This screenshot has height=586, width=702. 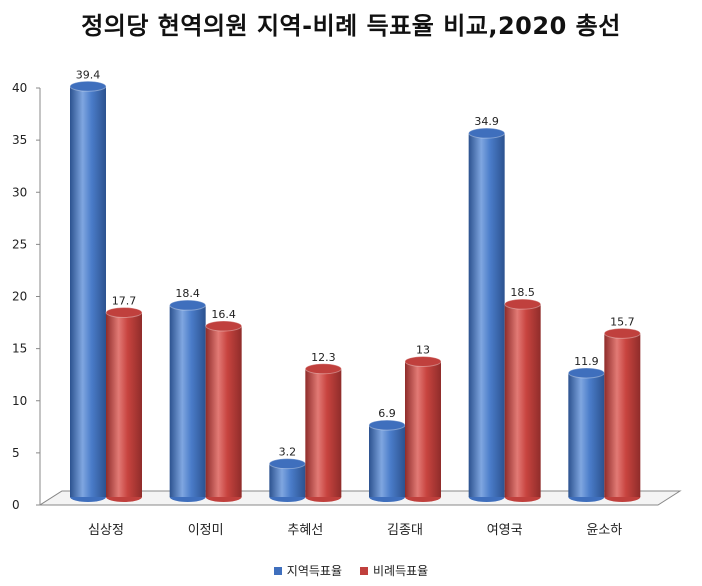 What do you see at coordinates (387, 413) in the screenshot?
I see `data-label-0-3: 6.9` at bounding box center [387, 413].